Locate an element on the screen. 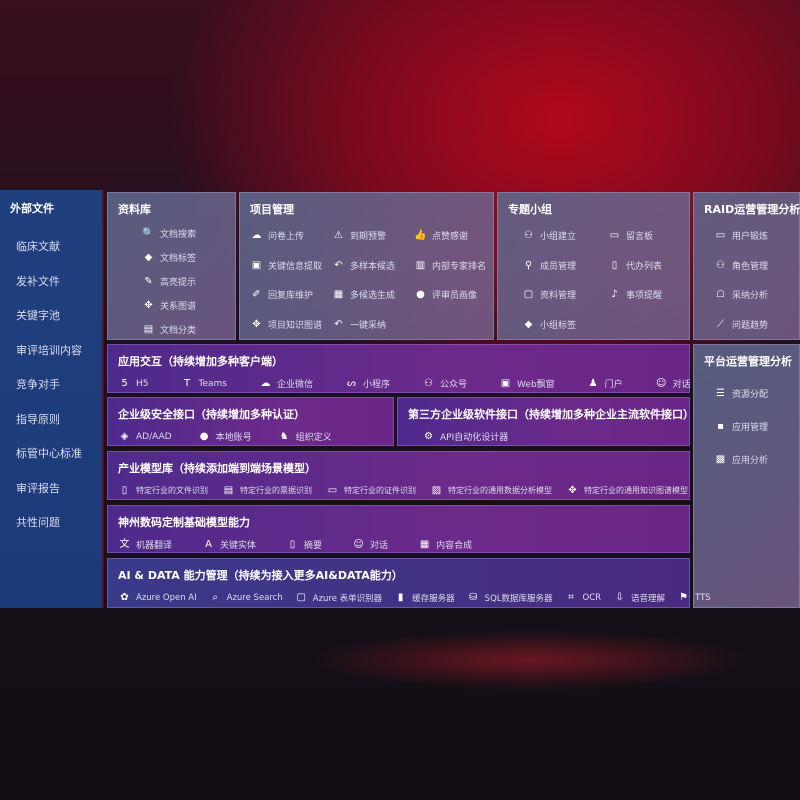 This screenshot has height=800, width=800. project-item: ▥ 内部专家排名 is located at coordinates (455, 266).